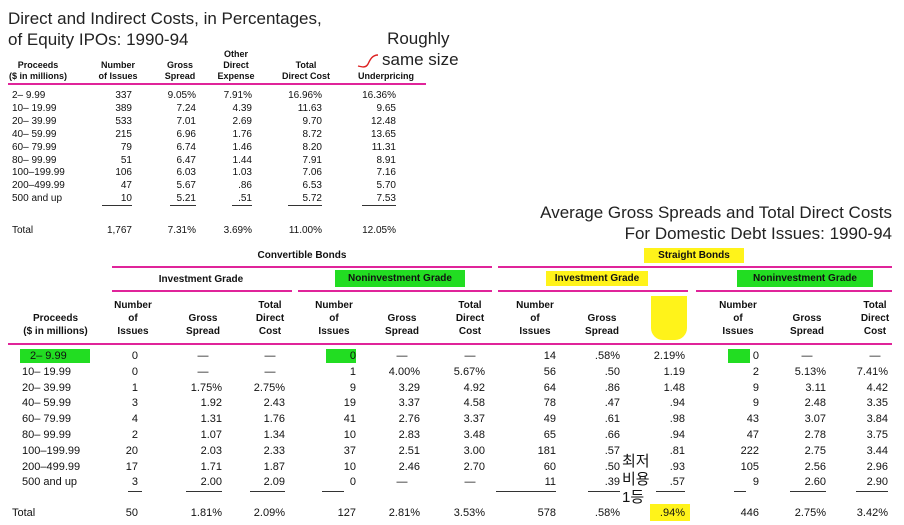 The image size is (904, 525). Describe the element at coordinates (474, 466) in the screenshot. I see `bottom-cell: 2.70` at that location.